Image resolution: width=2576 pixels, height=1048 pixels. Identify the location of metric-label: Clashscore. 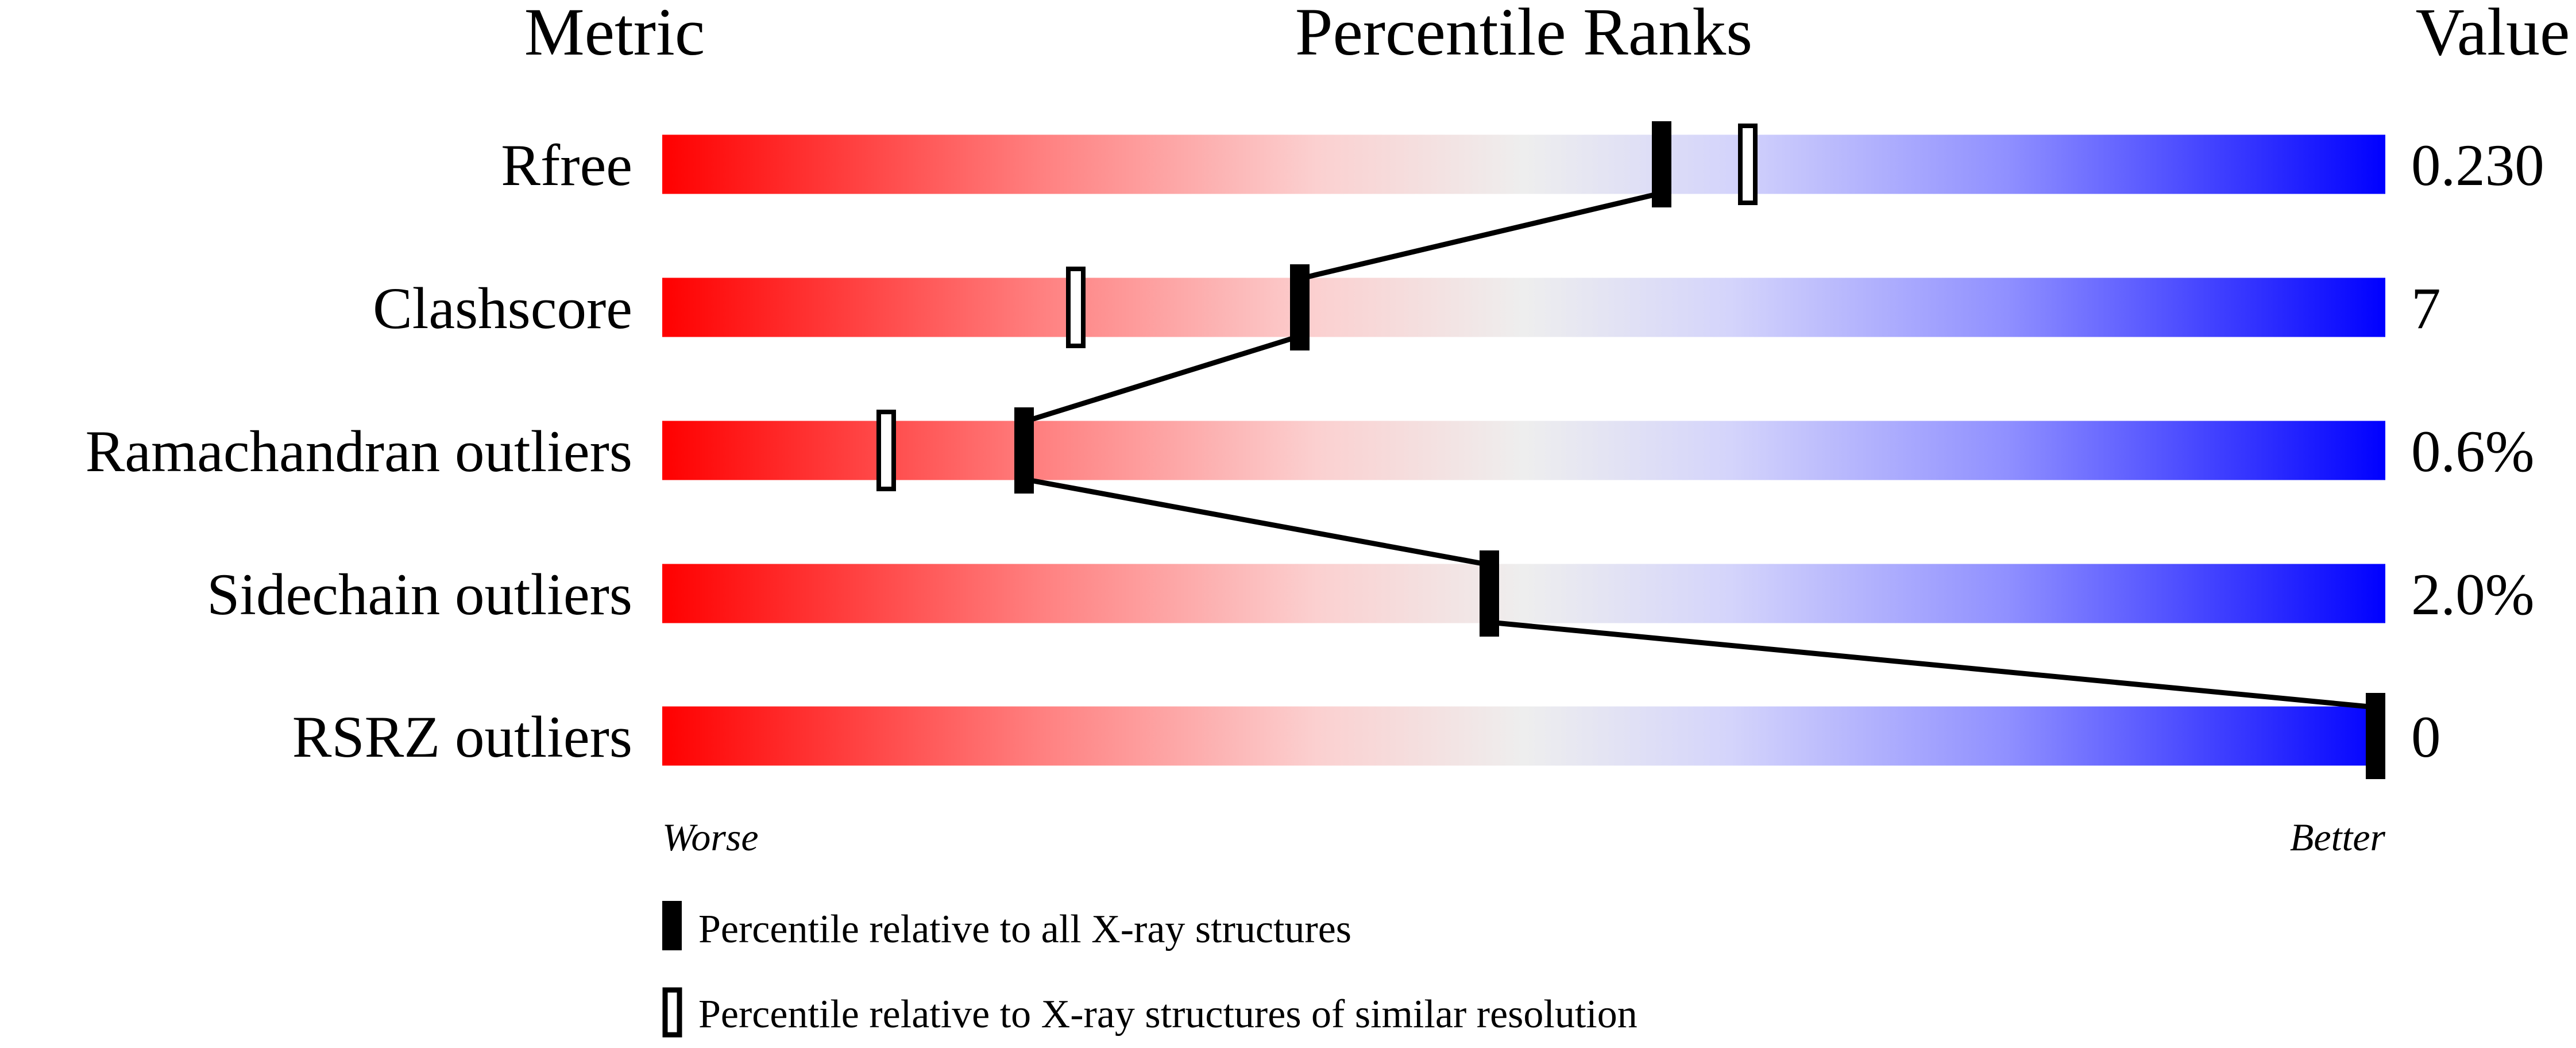
(502, 308).